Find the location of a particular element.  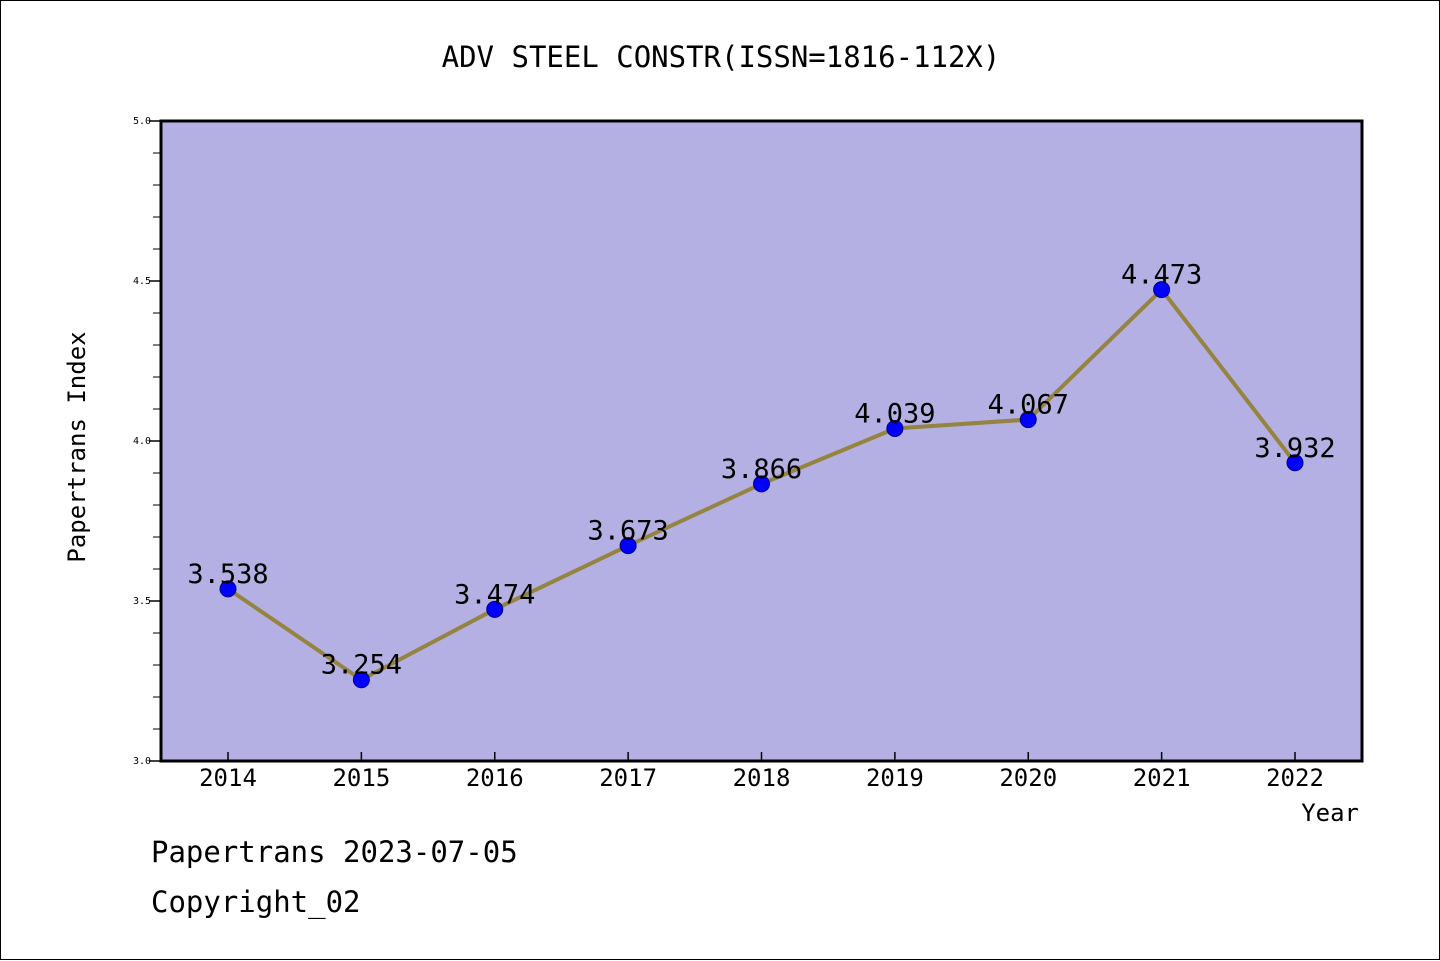

y-tick-labels: 3.0 3.5 4.0 4.5 5.0 is located at coordinates (142, 441).